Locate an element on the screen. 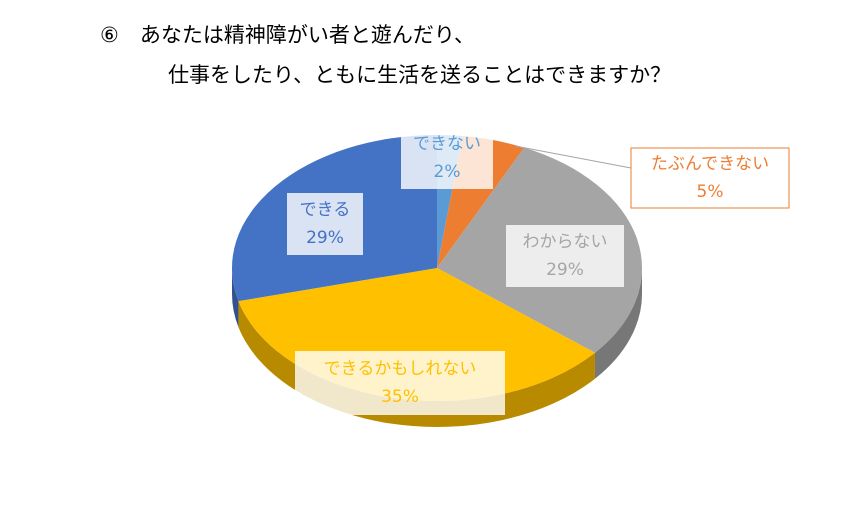 The height and width of the screenshot is (506, 861). category-label: できる is located at coordinates (325, 210).